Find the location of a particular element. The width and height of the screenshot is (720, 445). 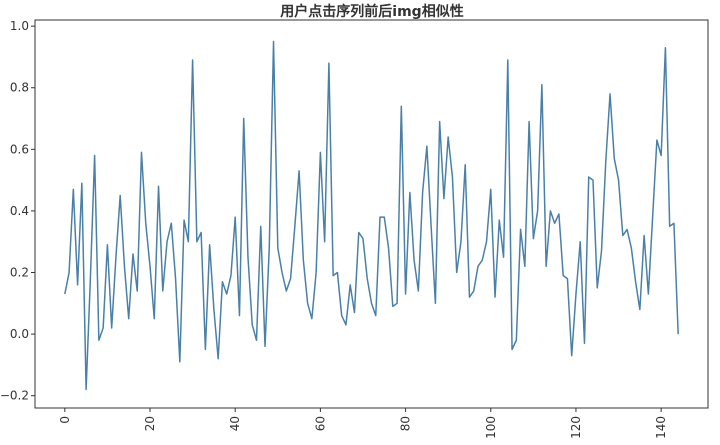

y-axis: −0.2 0.0 0.2 0.4 0.6 0.8 1.0 is located at coordinates (17, 211).